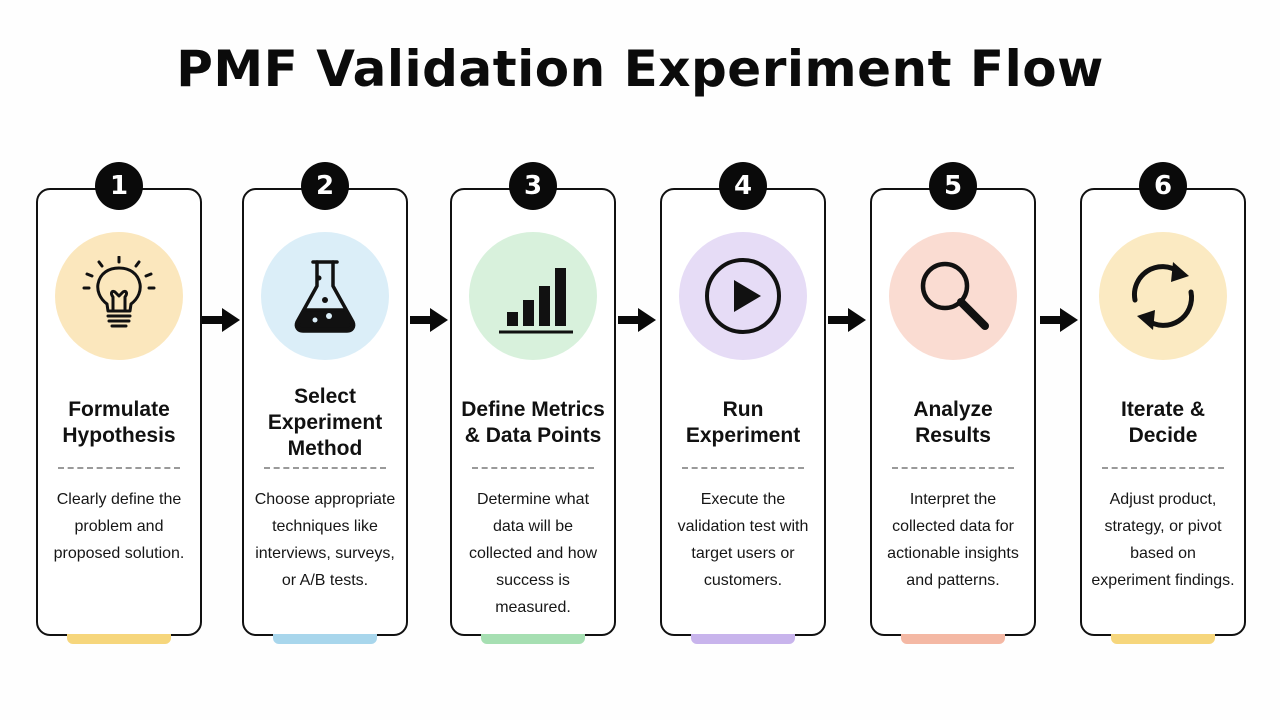 Image resolution: width=1280 pixels, height=720 pixels. Describe the element at coordinates (536, 301) in the screenshot. I see `bar-chart-icon` at that location.